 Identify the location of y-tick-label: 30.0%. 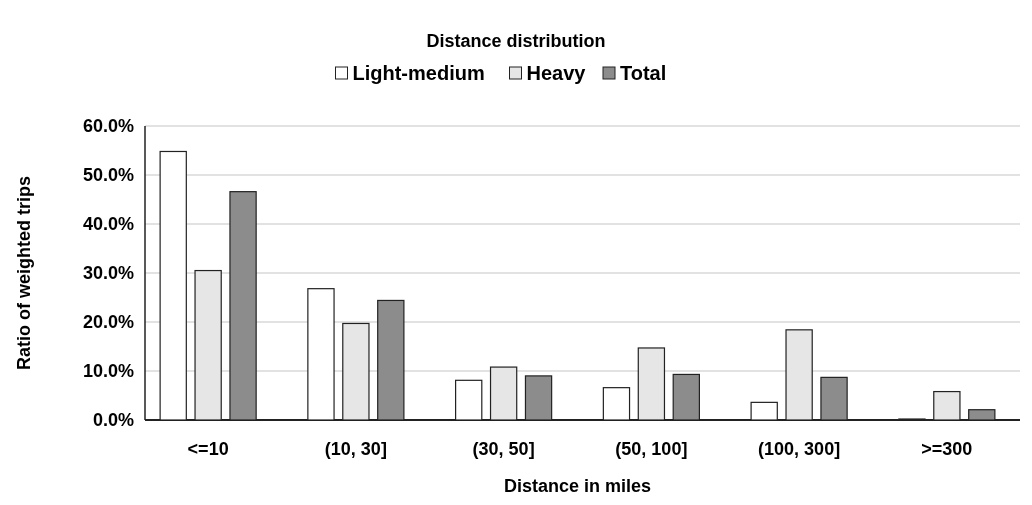
(108, 273).